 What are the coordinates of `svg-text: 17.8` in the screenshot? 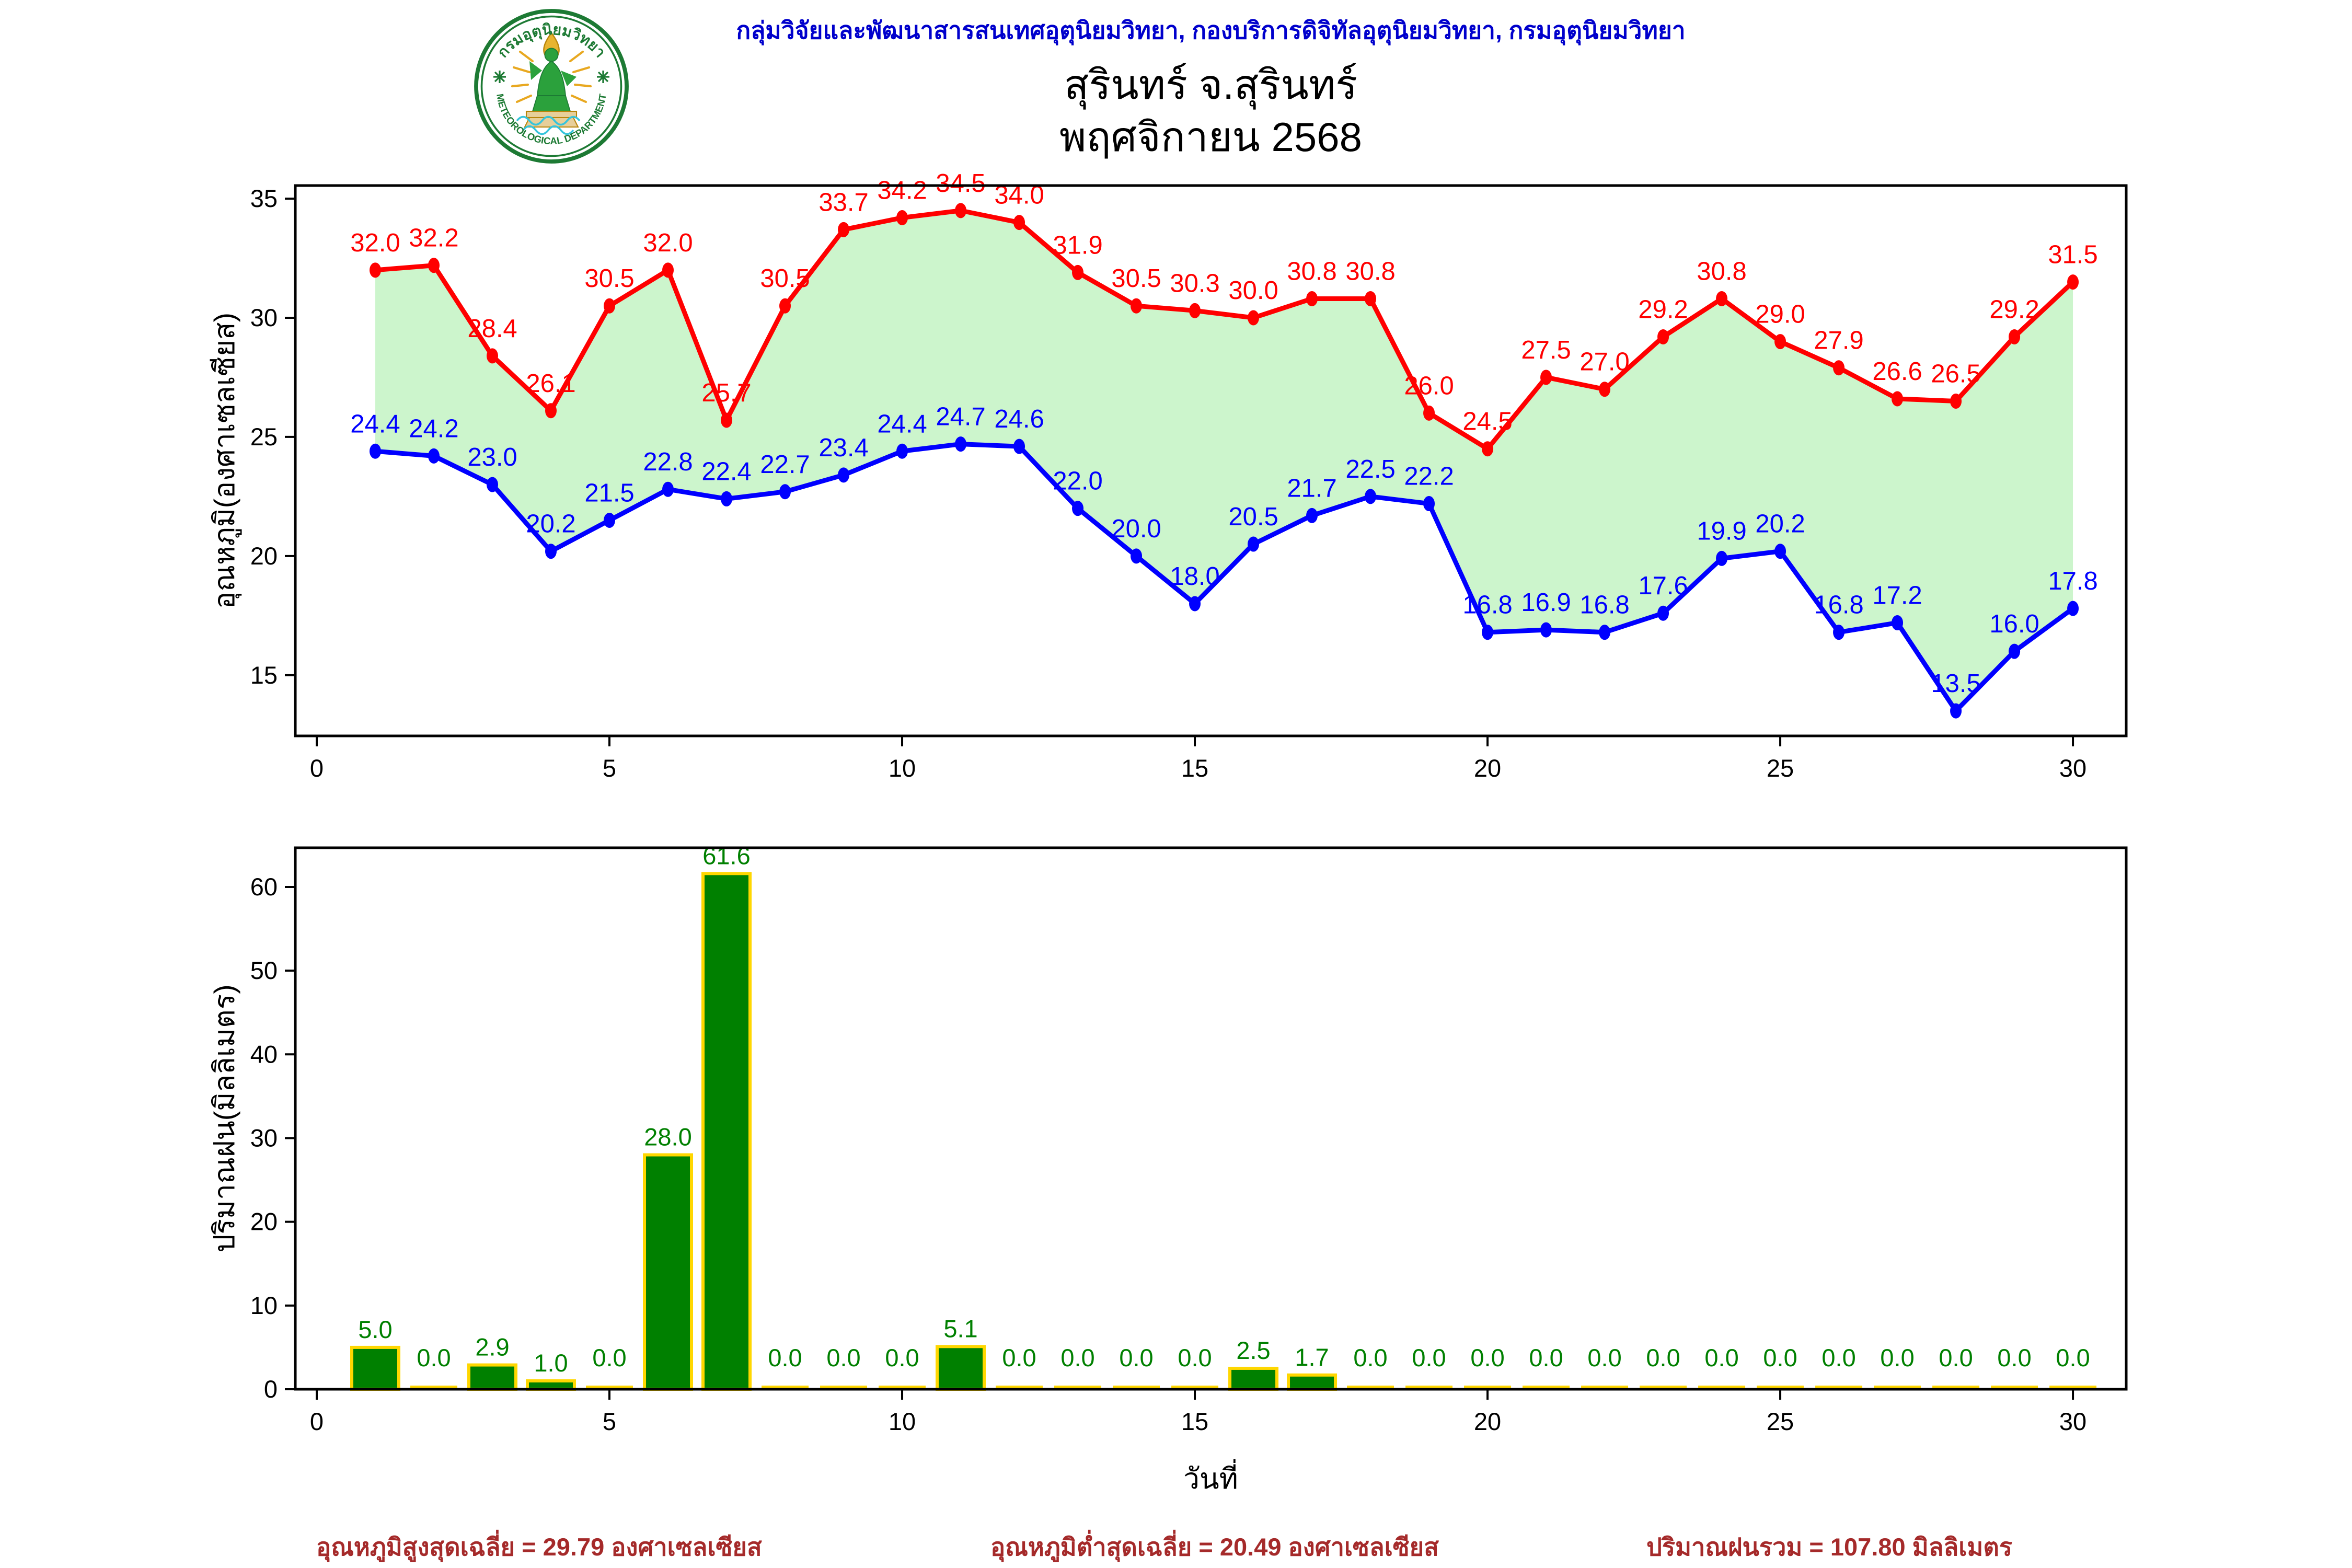 It's located at (2072, 581).